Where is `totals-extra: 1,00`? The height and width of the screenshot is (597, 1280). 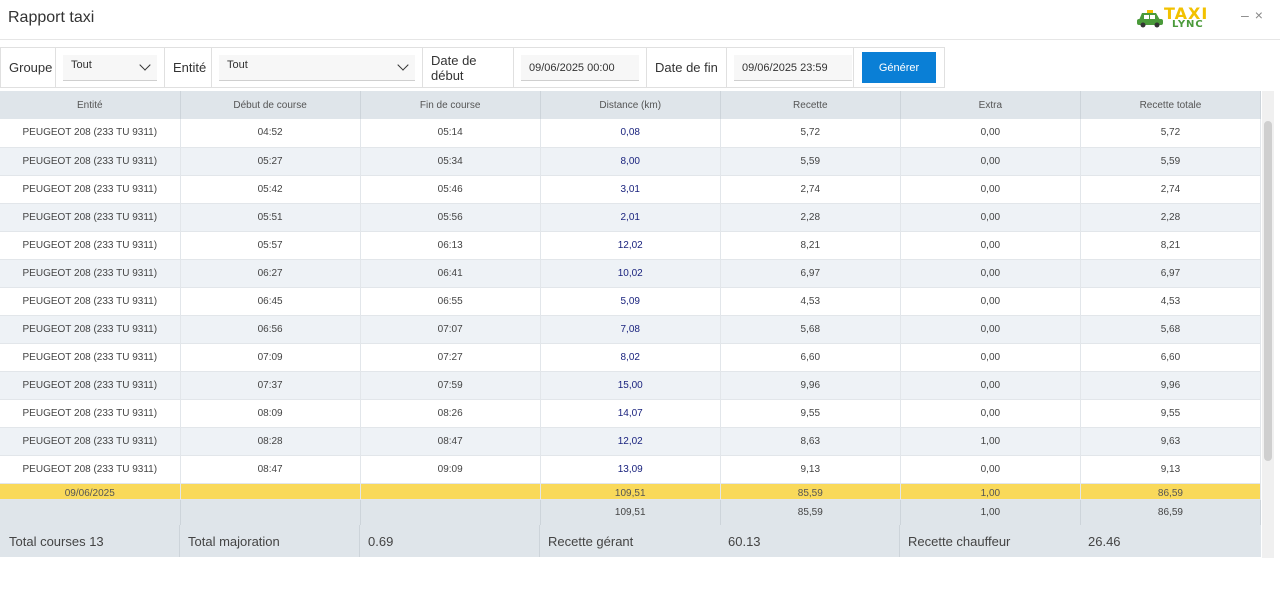
totals-extra: 1,00 is located at coordinates (990, 512).